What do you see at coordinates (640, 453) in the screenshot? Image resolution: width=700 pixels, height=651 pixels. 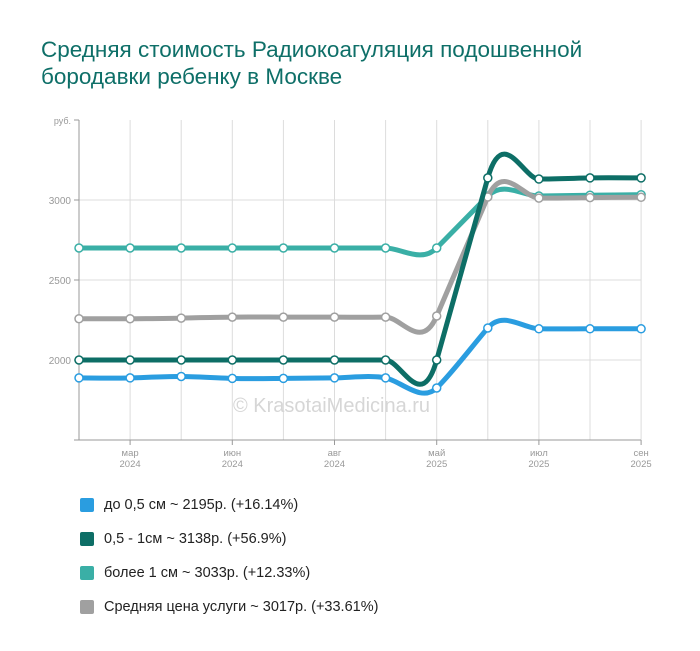 I see `x-tick-month: сен` at bounding box center [640, 453].